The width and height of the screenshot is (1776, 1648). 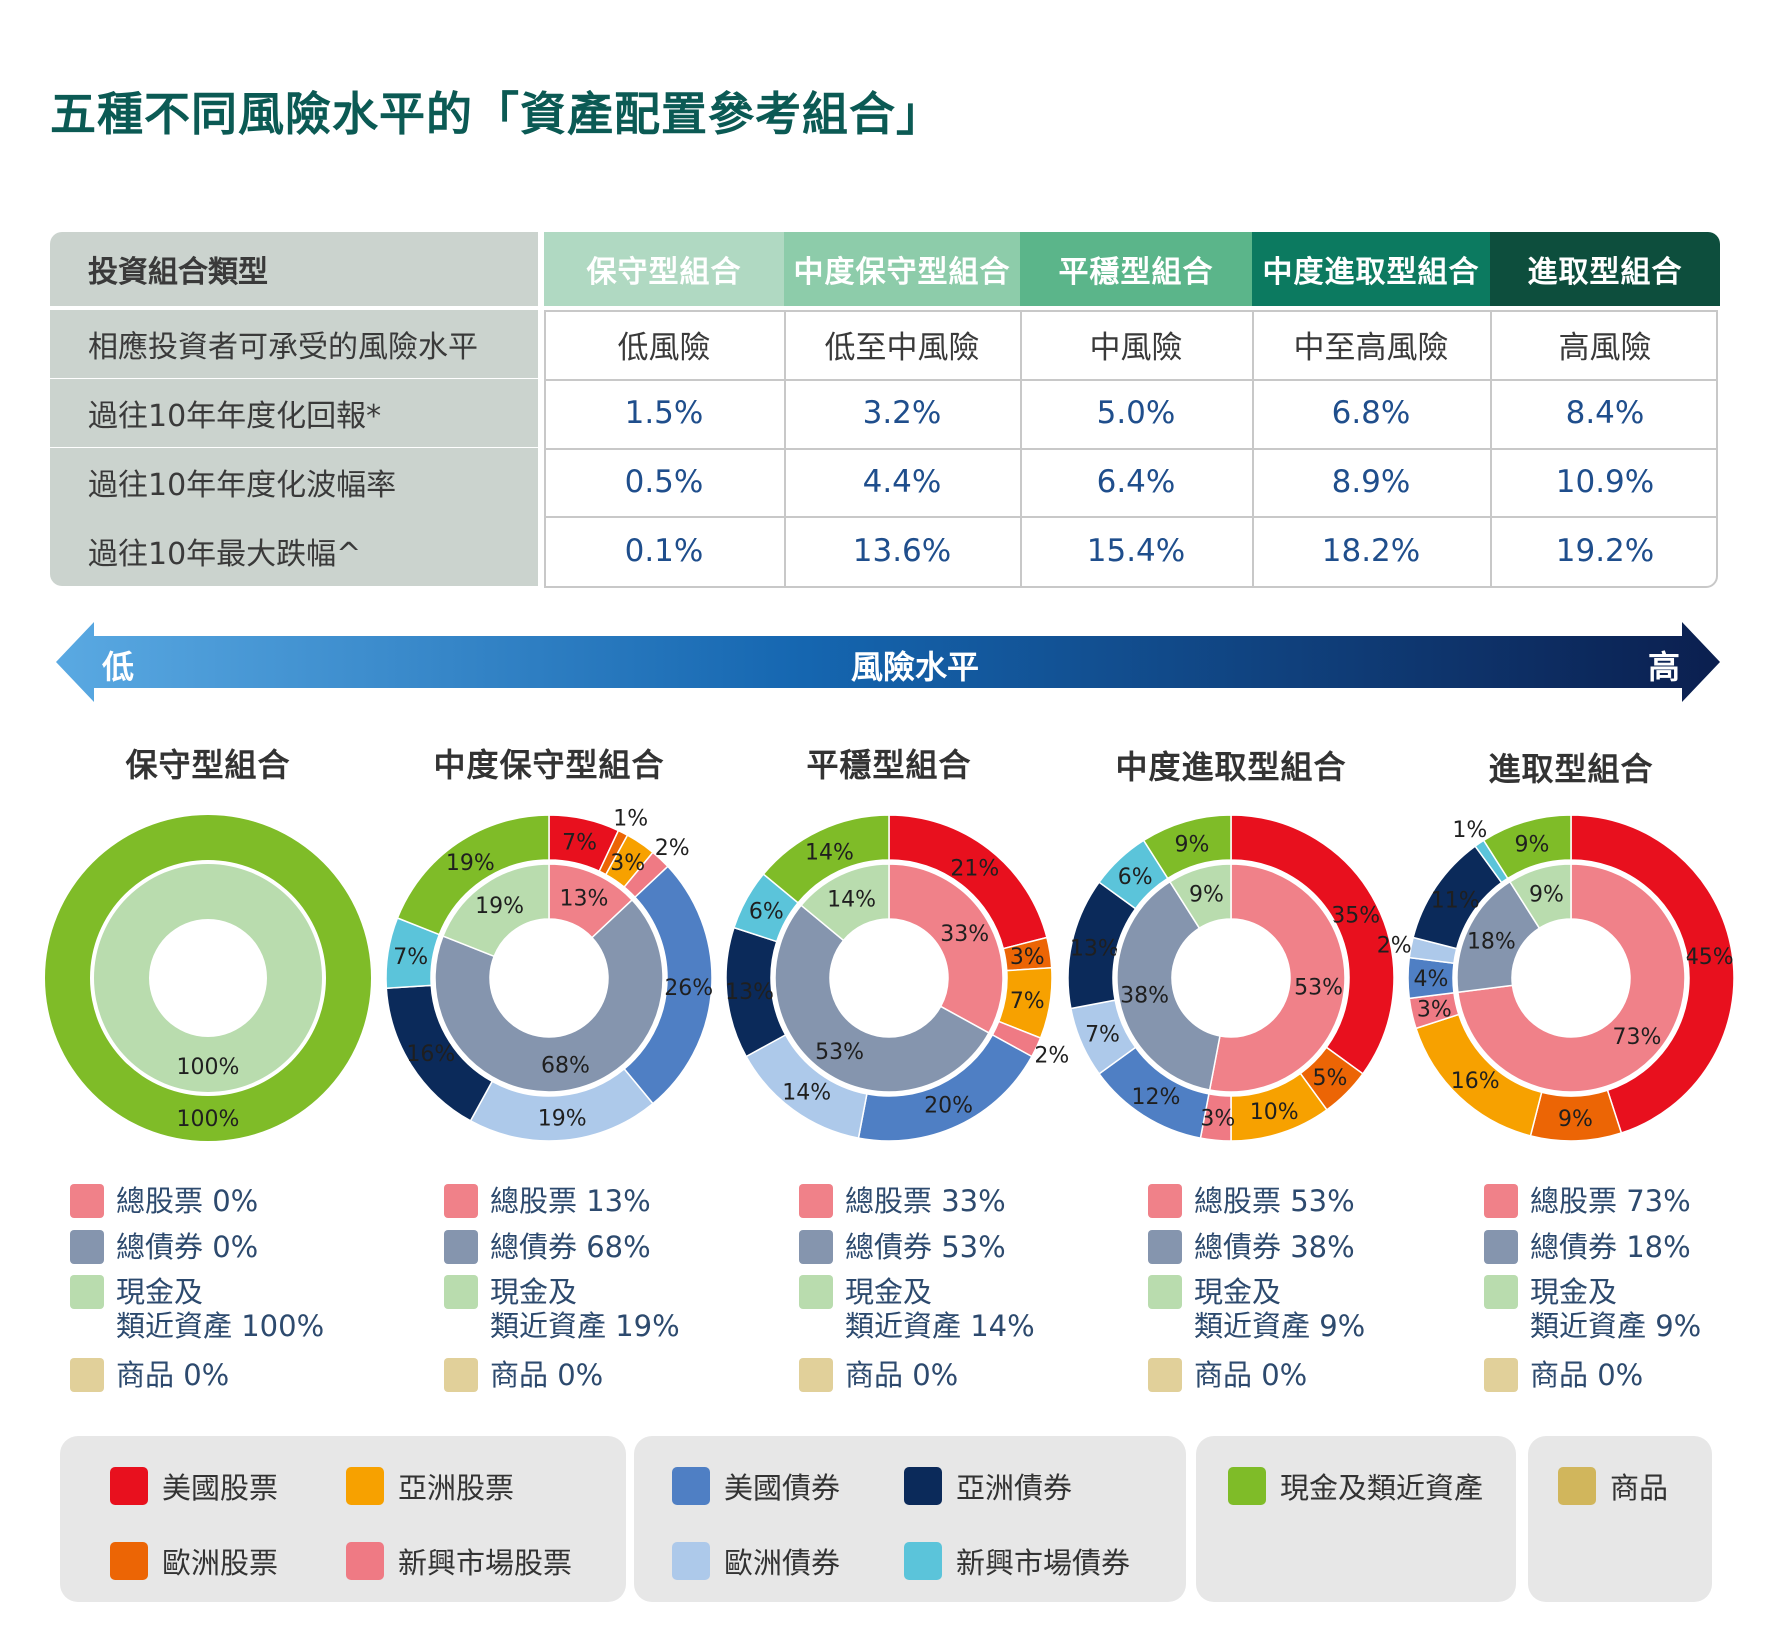 I want to click on asset-class-legend-item: 新興市場債券, so click(x=1017, y=1561).